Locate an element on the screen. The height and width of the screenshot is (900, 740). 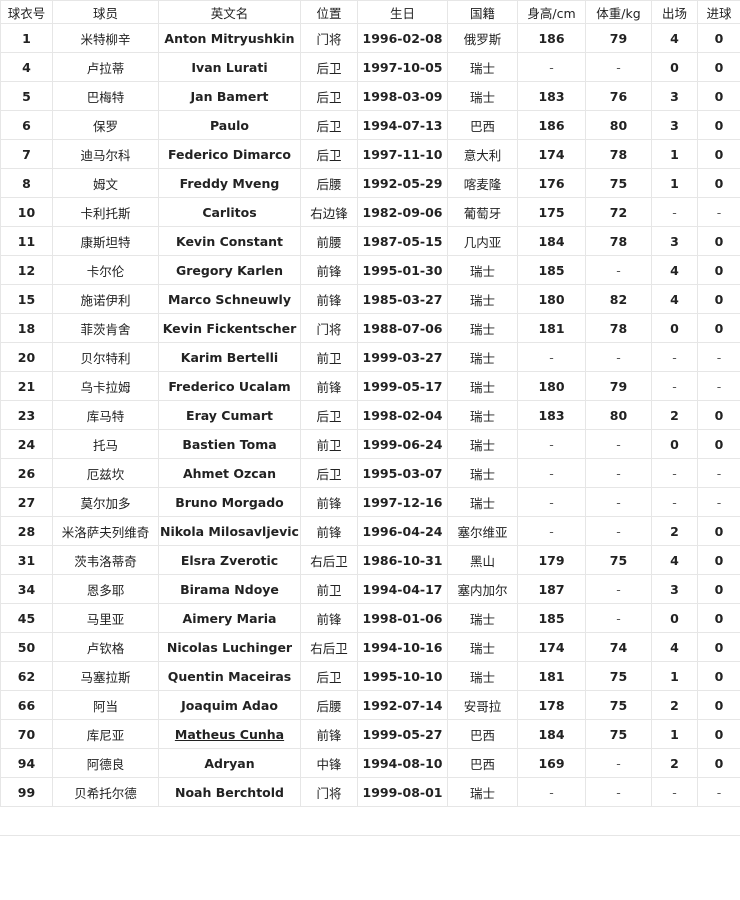
cell: 1 is located at coordinates (674, 676).